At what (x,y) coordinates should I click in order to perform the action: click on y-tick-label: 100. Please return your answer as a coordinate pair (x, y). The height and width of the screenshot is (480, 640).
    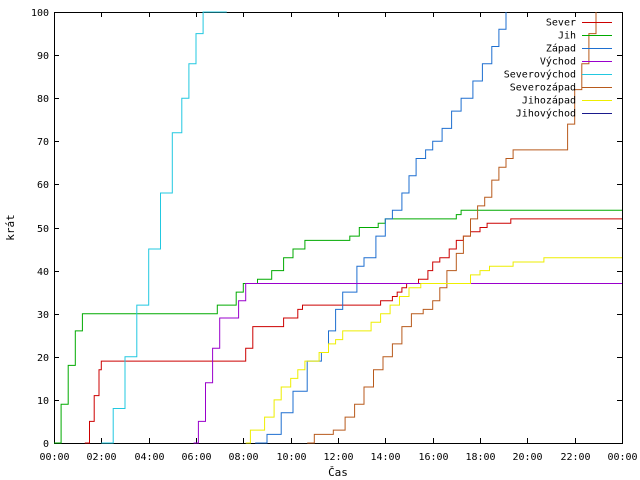
    Looking at the image, I should click on (40, 13).